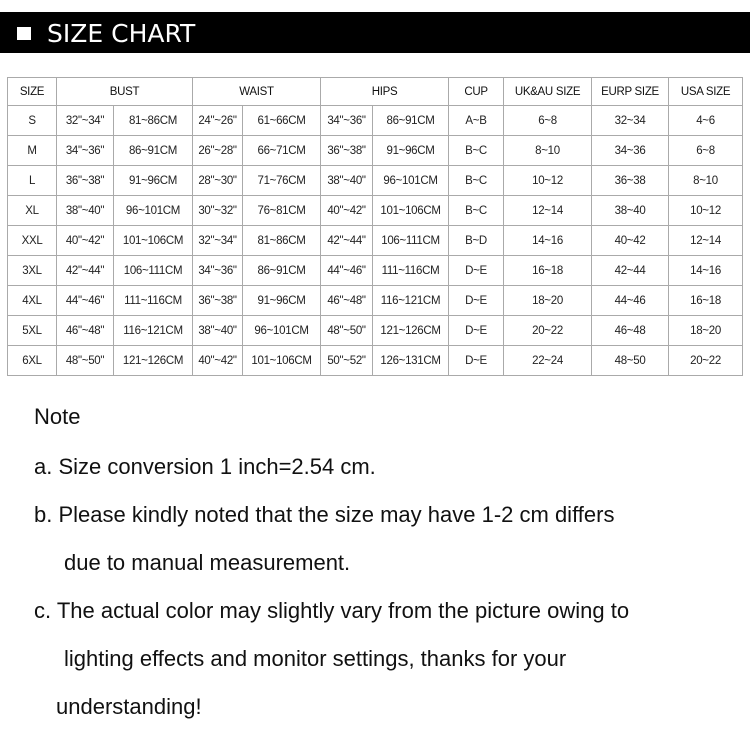 This screenshot has height=750, width=750. What do you see at coordinates (630, 210) in the screenshot?
I see `table-cell: 38~40` at bounding box center [630, 210].